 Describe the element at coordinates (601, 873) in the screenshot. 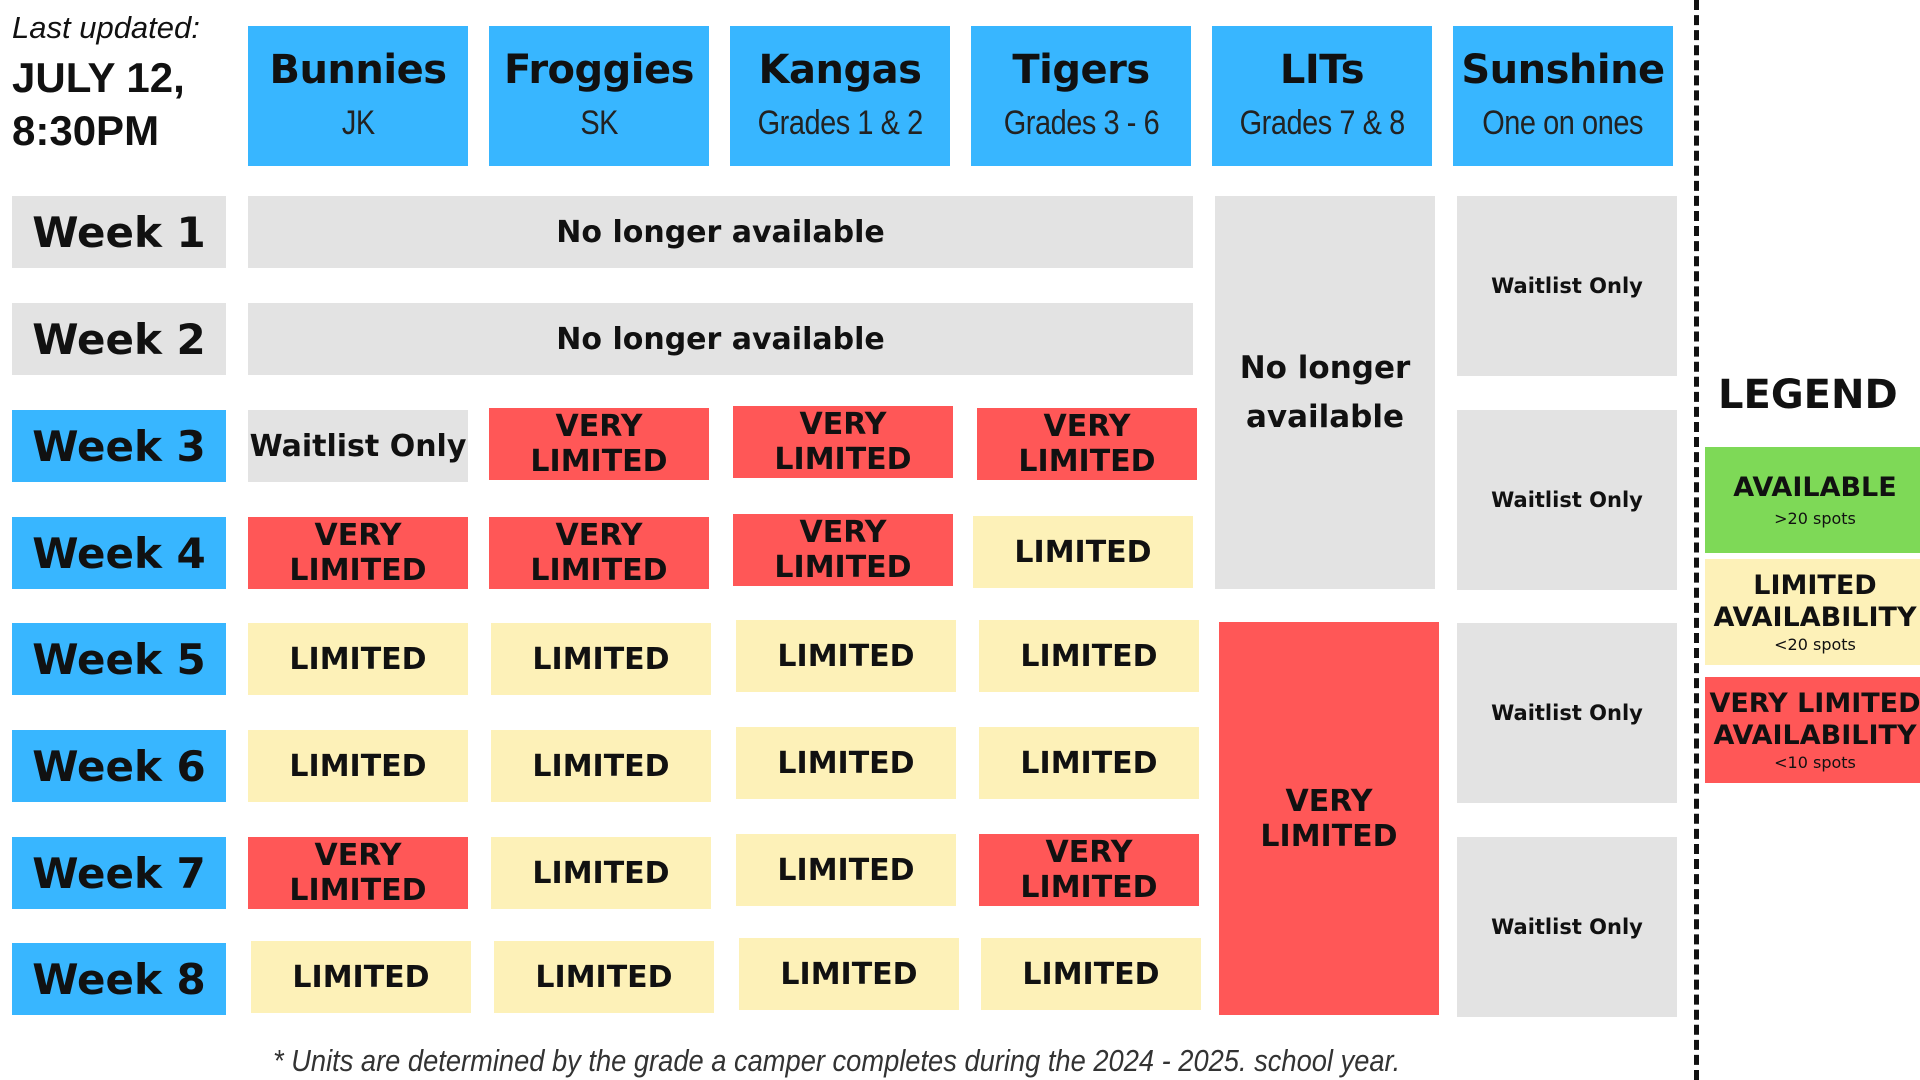

I see `w7-froggies: LIMITED` at that location.